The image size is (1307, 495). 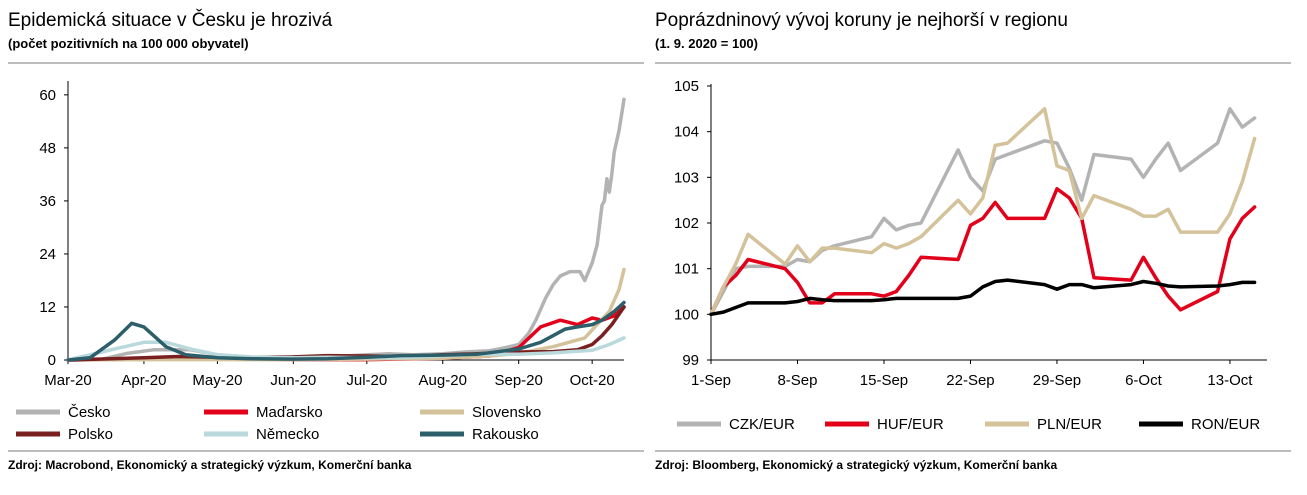 What do you see at coordinates (711, 380) in the screenshot?
I see `x-tick-label: 1-Sep` at bounding box center [711, 380].